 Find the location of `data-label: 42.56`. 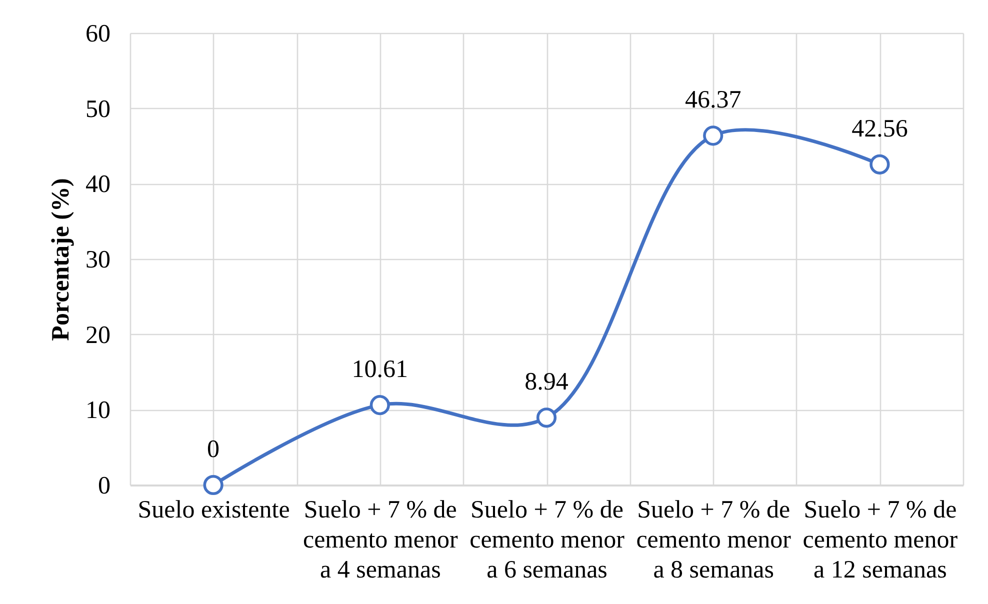

data-label: 42.56 is located at coordinates (880, 128).